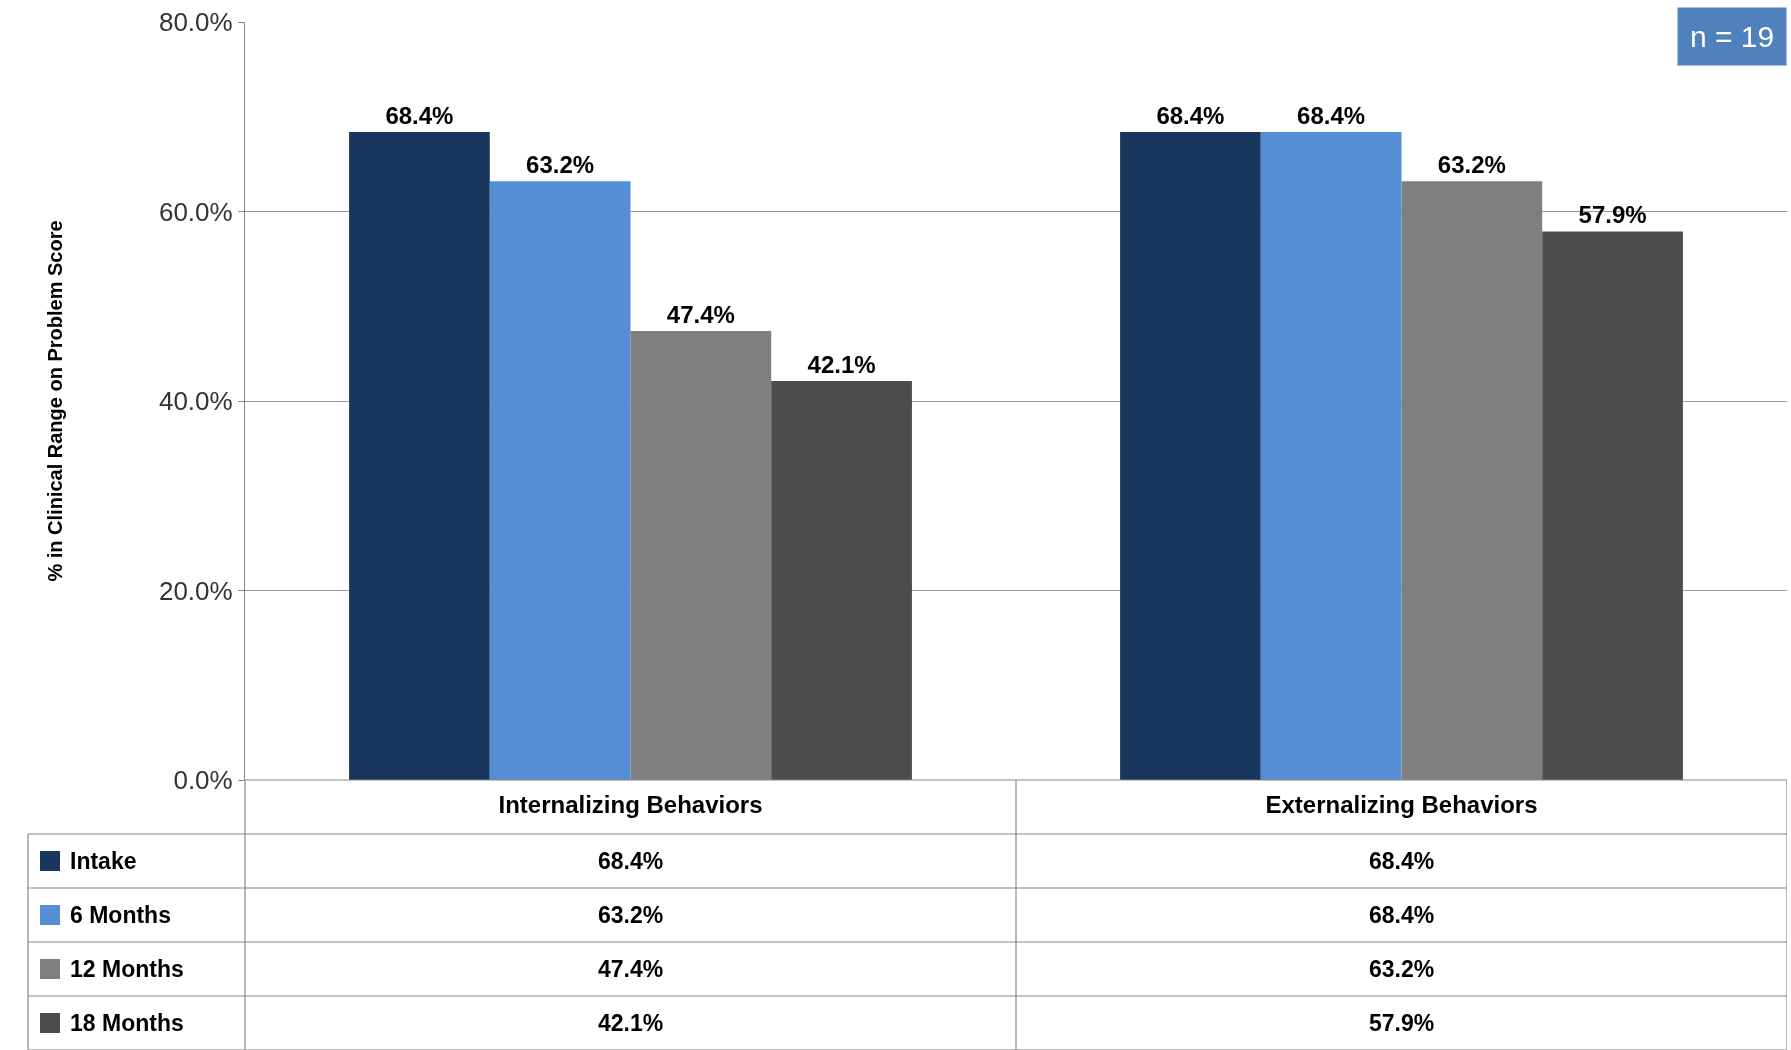 The width and height of the screenshot is (1791, 1050). Describe the element at coordinates (1612, 215) in the screenshot. I see `text: 57.9%` at that location.